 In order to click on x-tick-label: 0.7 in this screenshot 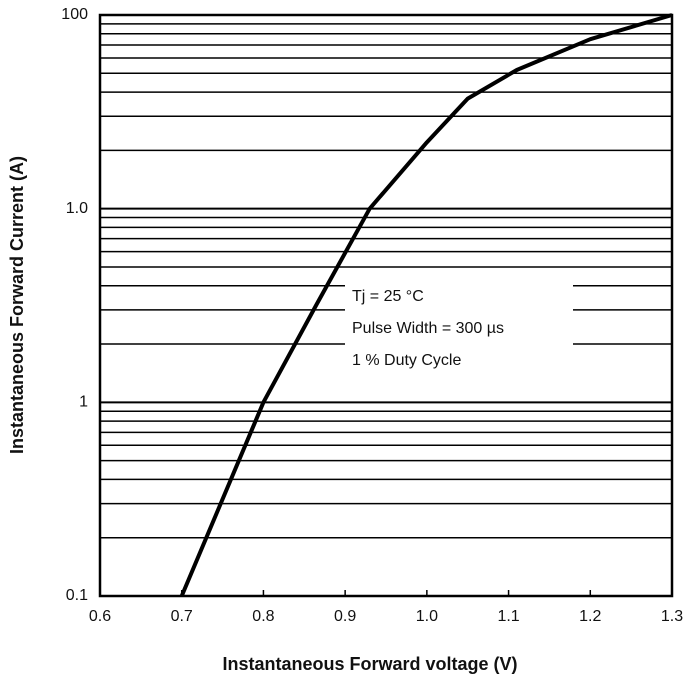, I will do `click(182, 616)`.